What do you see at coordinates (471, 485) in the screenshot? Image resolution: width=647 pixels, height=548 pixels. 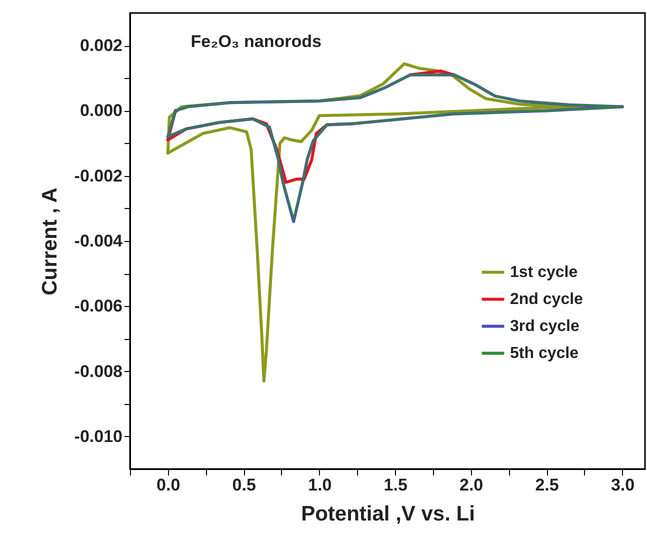 I see `x-tick-label: 2.0` at bounding box center [471, 485].